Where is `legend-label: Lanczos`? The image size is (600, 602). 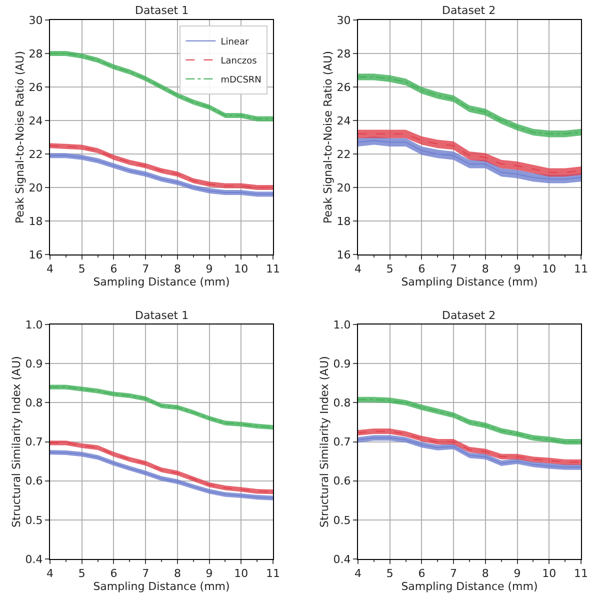
legend-label: Lanczos is located at coordinates (239, 61).